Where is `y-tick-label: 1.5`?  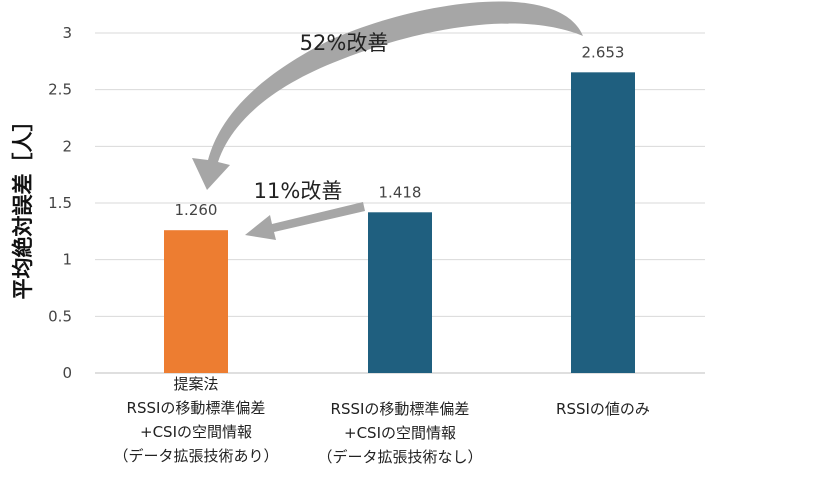
y-tick-label: 1.5 is located at coordinates (60, 203).